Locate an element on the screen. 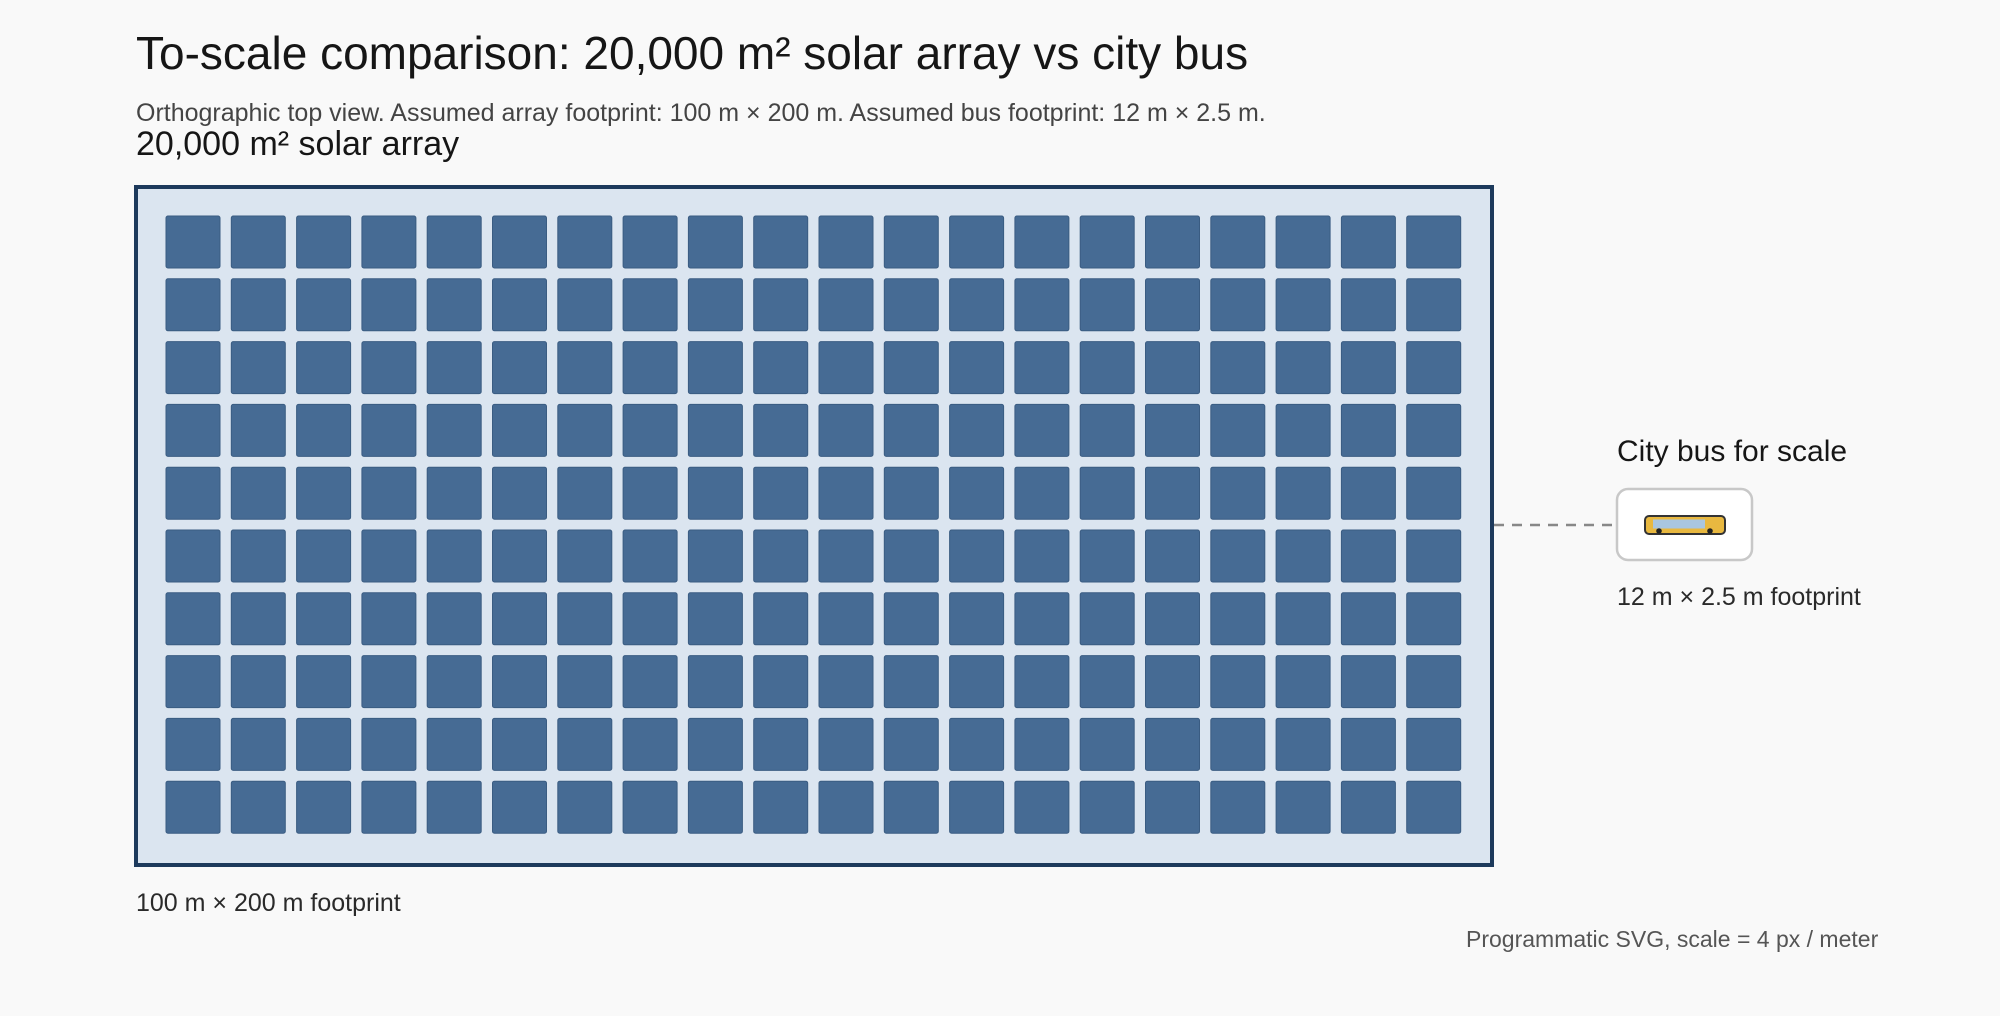  bus-window-strip is located at coordinates (1679, 524).